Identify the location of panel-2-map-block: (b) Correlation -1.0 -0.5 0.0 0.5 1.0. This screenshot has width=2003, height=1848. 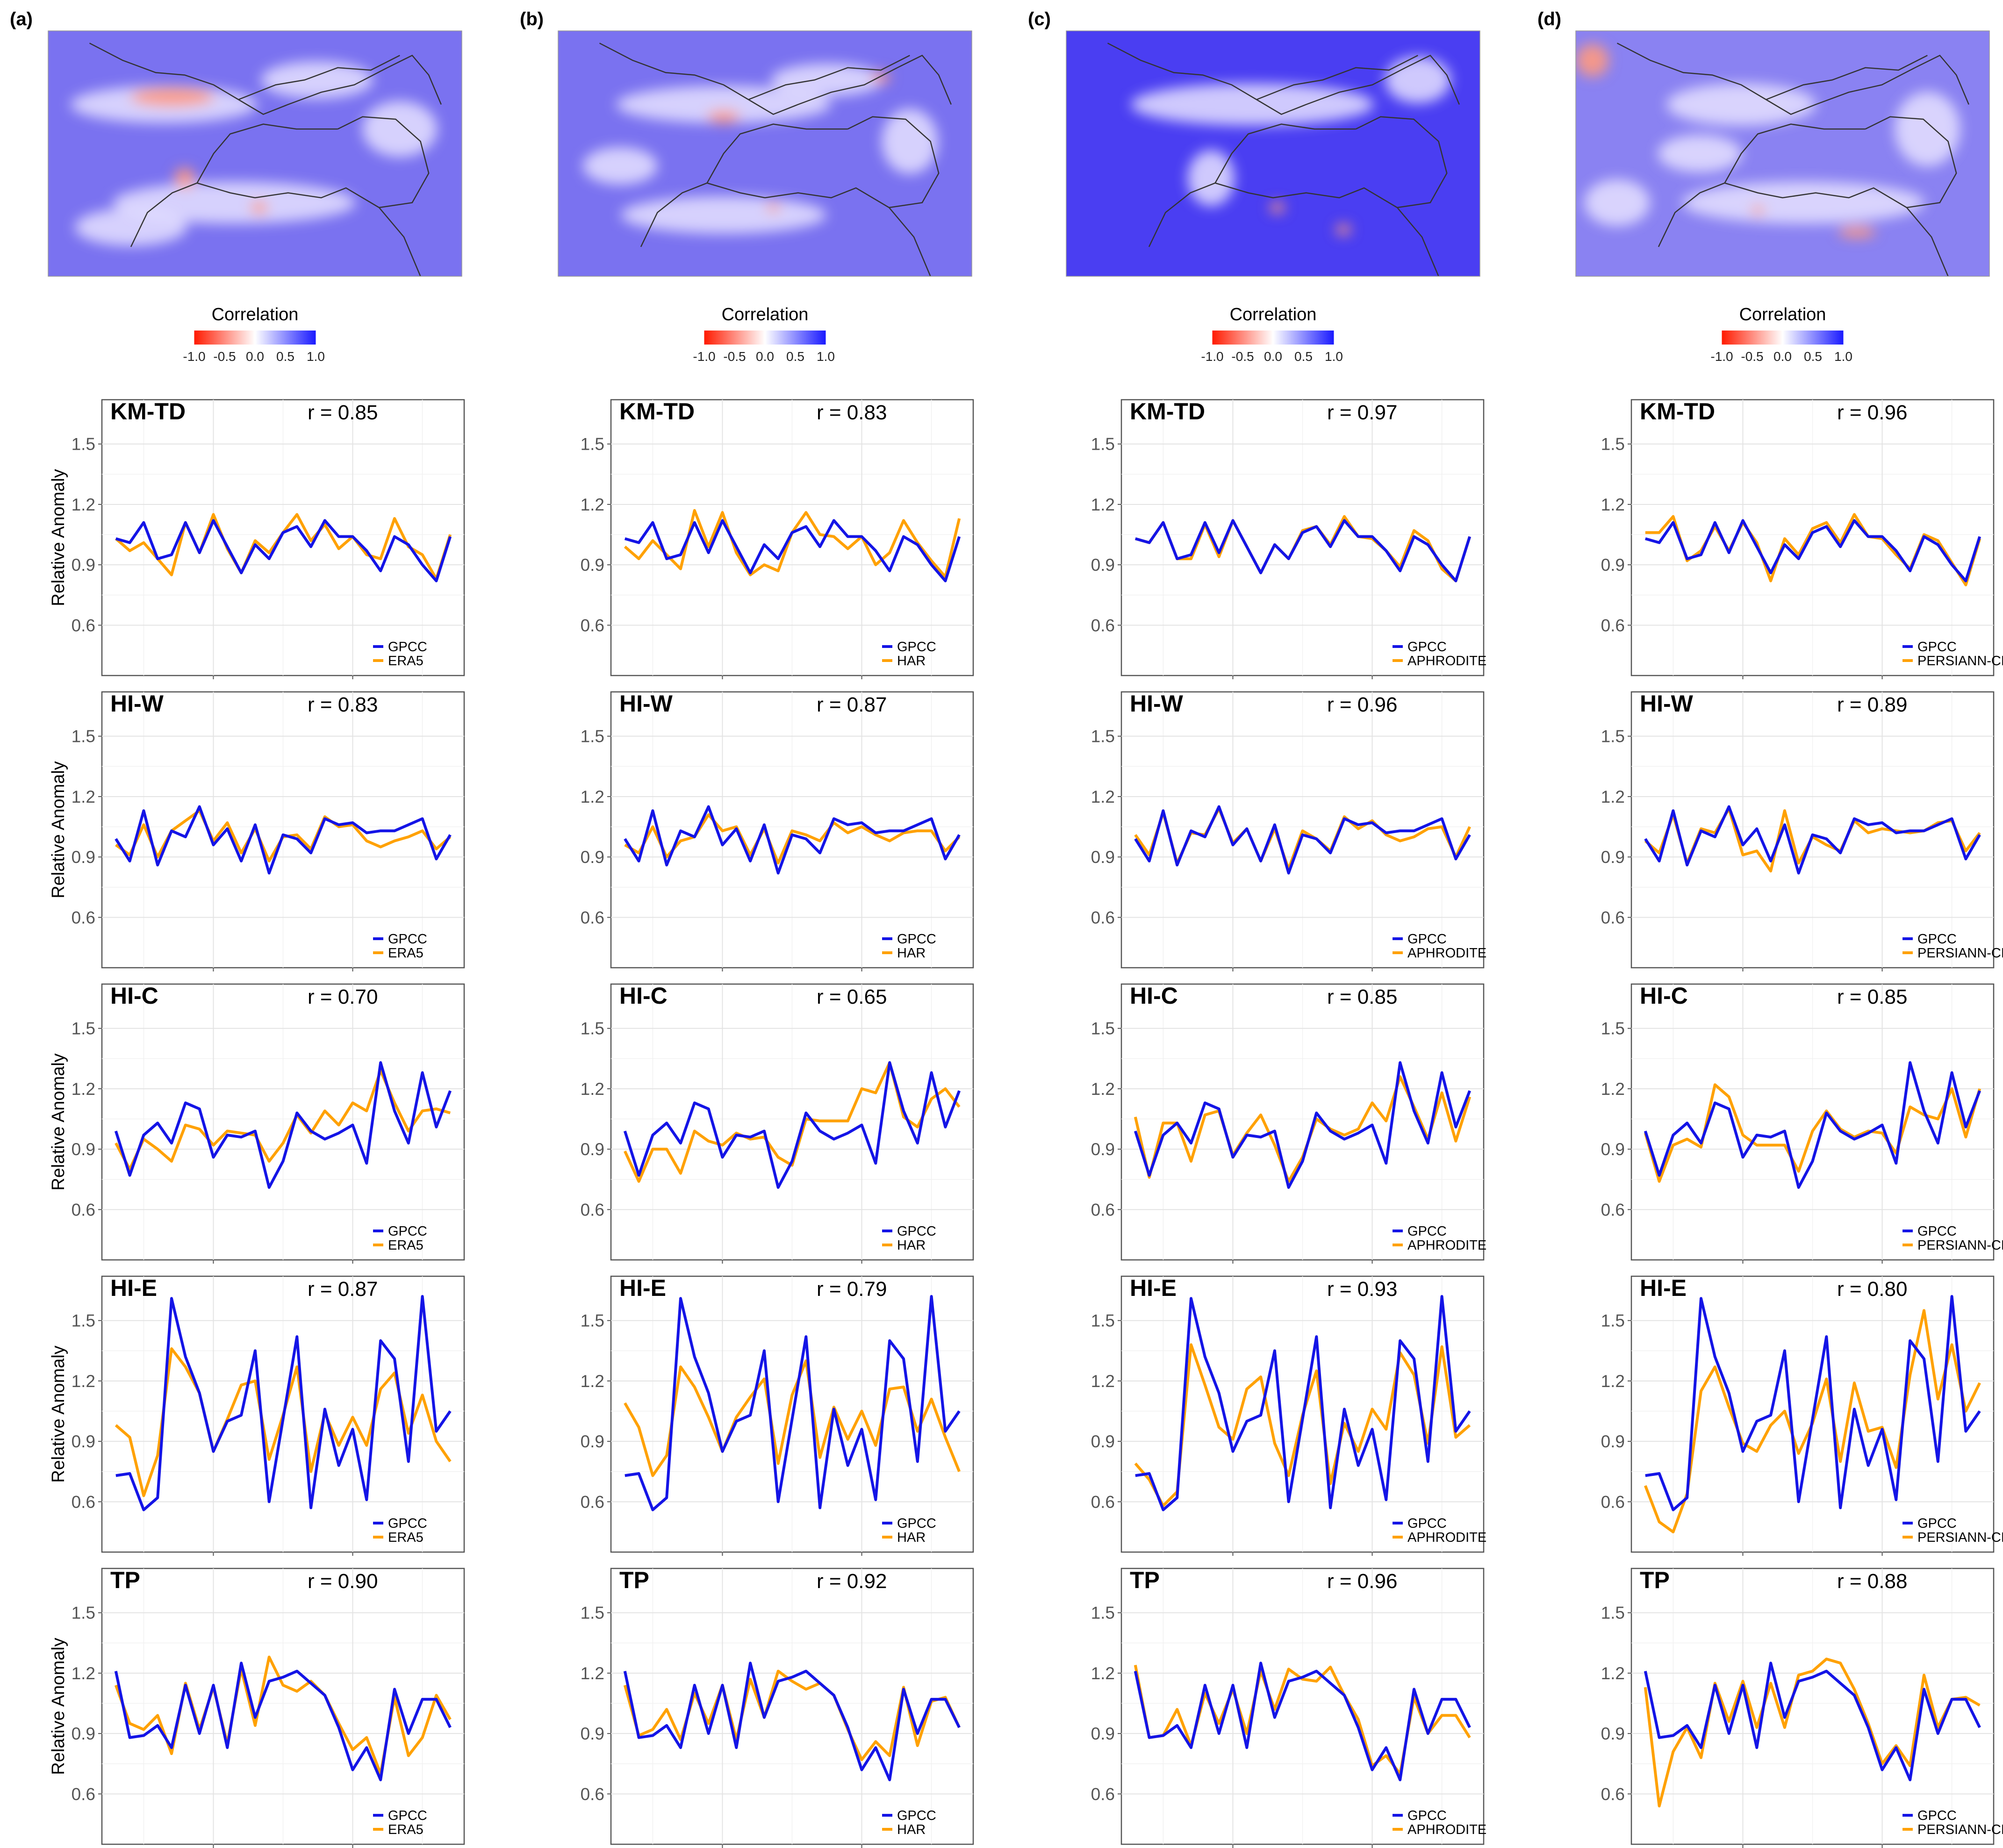
(746, 186).